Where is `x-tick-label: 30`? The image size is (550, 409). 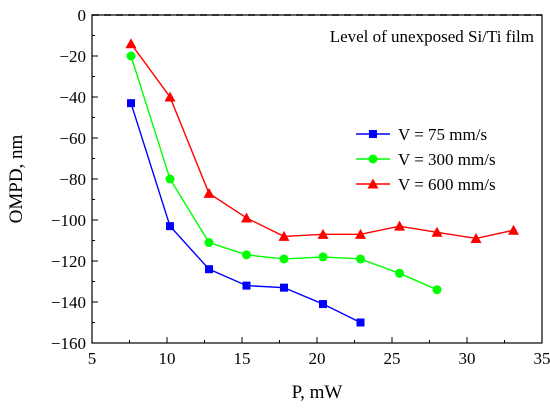
x-tick-label: 30 is located at coordinates (467, 358).